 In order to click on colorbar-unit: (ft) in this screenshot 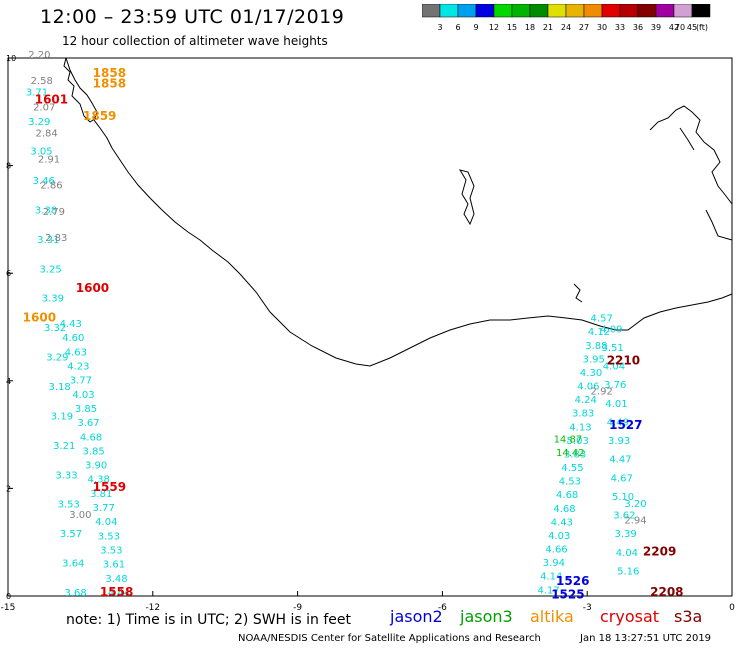, I will do `click(702, 27)`.